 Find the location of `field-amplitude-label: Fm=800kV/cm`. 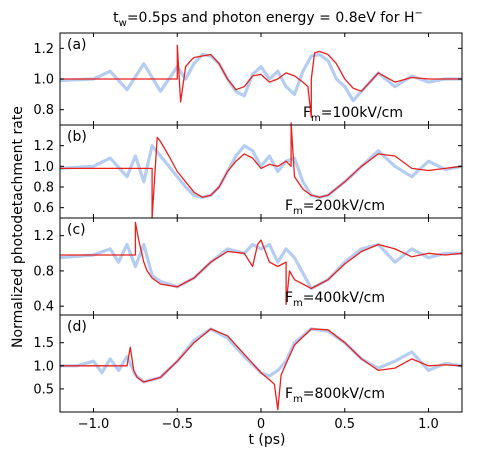

field-amplitude-label: Fm=800kV/cm is located at coordinates (335, 395).